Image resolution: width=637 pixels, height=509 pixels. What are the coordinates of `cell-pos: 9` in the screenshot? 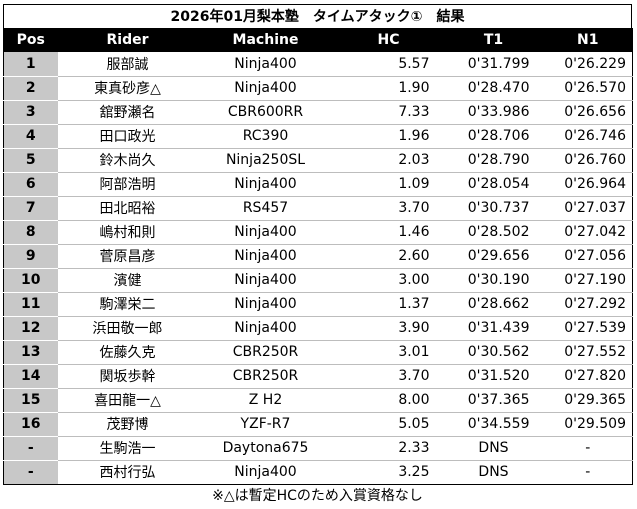 It's located at (30, 256).